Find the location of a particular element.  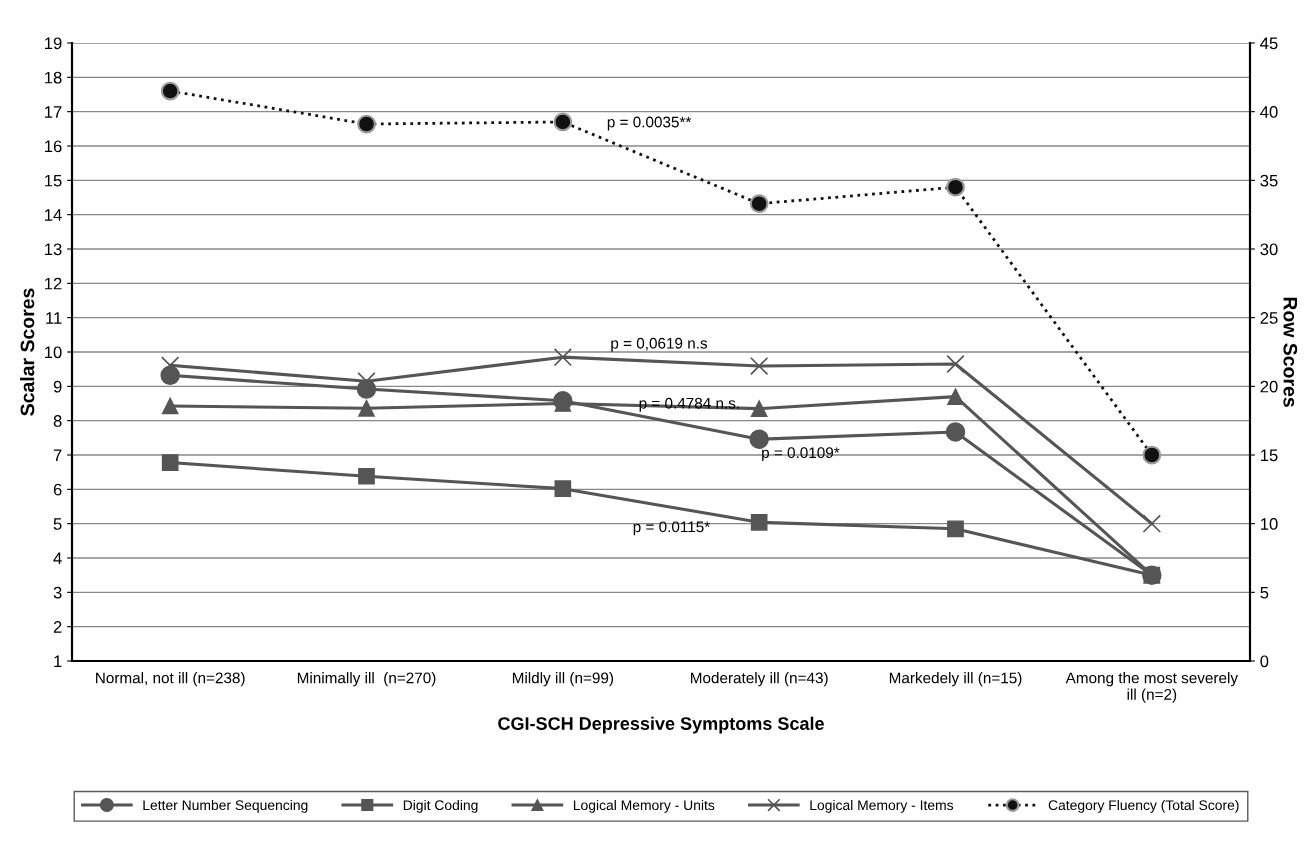

y-tick-label: 10 is located at coordinates (53, 352).